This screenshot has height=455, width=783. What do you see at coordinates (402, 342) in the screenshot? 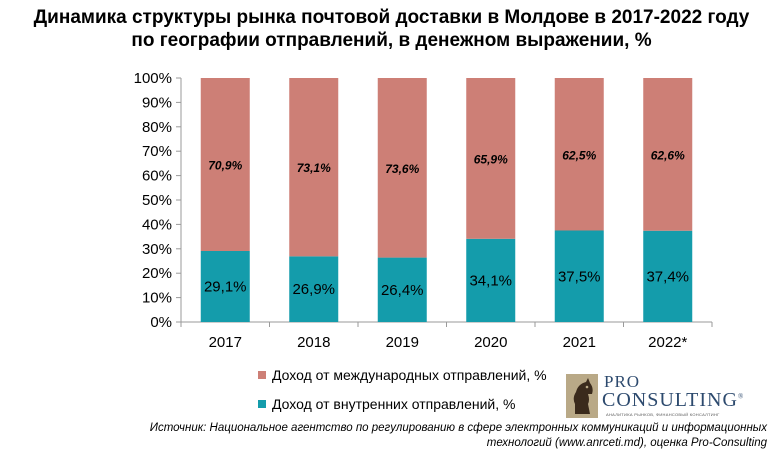
I see `x-category-label: 2019` at bounding box center [402, 342].